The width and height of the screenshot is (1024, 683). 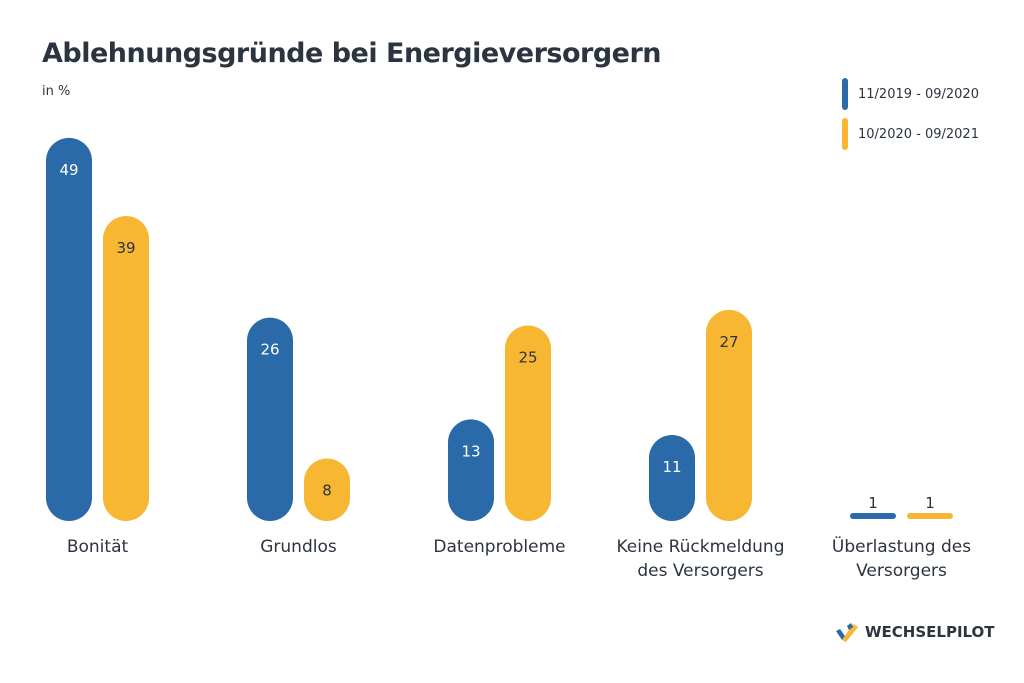 What do you see at coordinates (901, 546) in the screenshot?
I see `category-label: Überlastung des` at bounding box center [901, 546].